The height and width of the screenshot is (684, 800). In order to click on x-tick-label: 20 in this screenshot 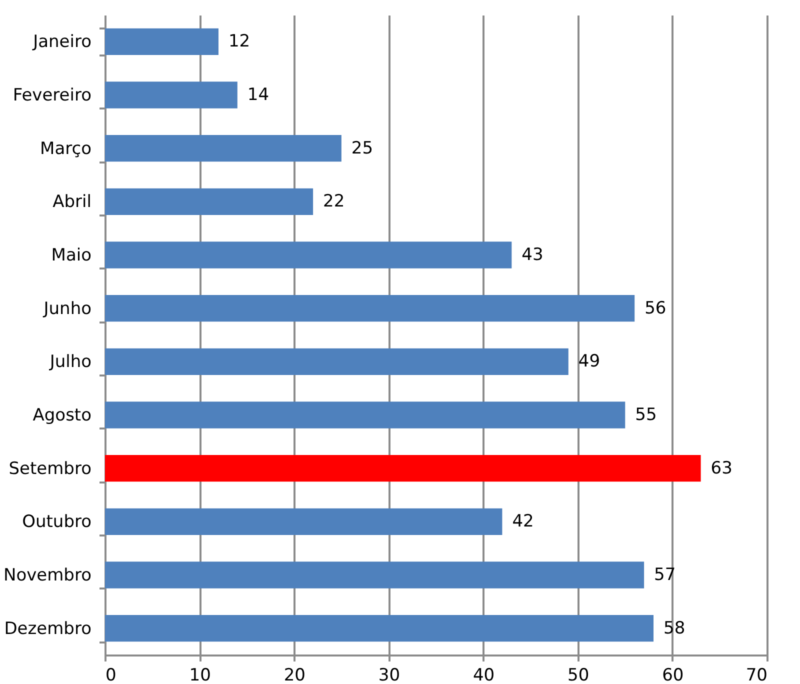, I will do `click(295, 675)`.